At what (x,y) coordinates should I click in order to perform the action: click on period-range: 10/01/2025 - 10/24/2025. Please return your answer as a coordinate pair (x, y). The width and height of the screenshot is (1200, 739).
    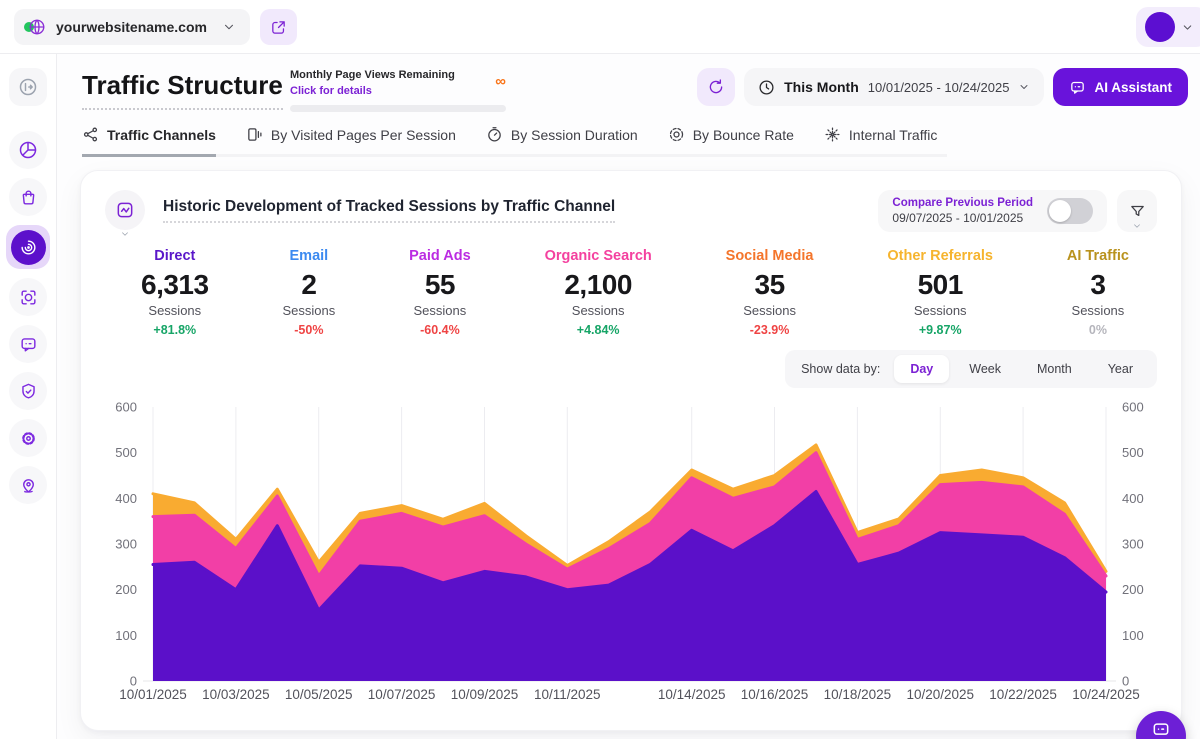
    Looking at the image, I should click on (938, 87).